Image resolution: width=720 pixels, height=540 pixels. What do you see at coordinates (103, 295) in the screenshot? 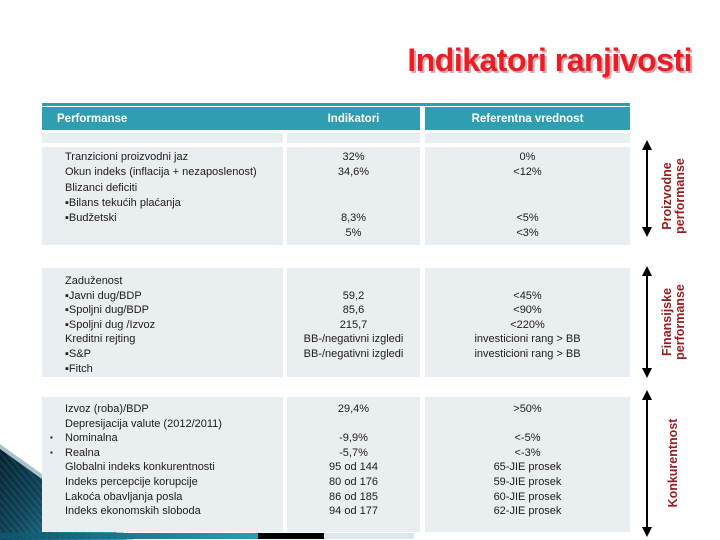
I see `table-row-line: ▪Javni dug/BDP` at bounding box center [103, 295].